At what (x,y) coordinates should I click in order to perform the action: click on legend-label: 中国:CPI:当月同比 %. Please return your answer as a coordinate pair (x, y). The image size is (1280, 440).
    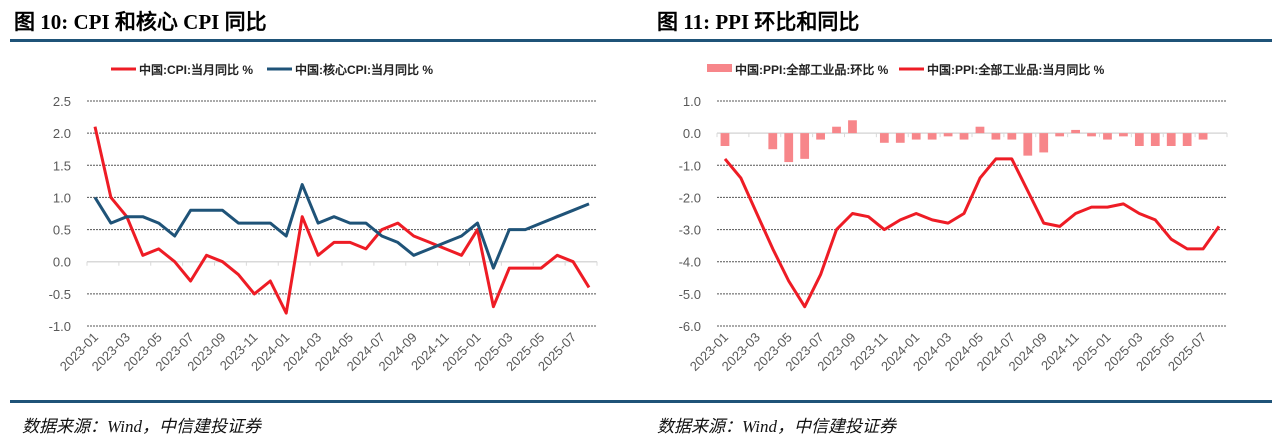
    Looking at the image, I should click on (196, 69).